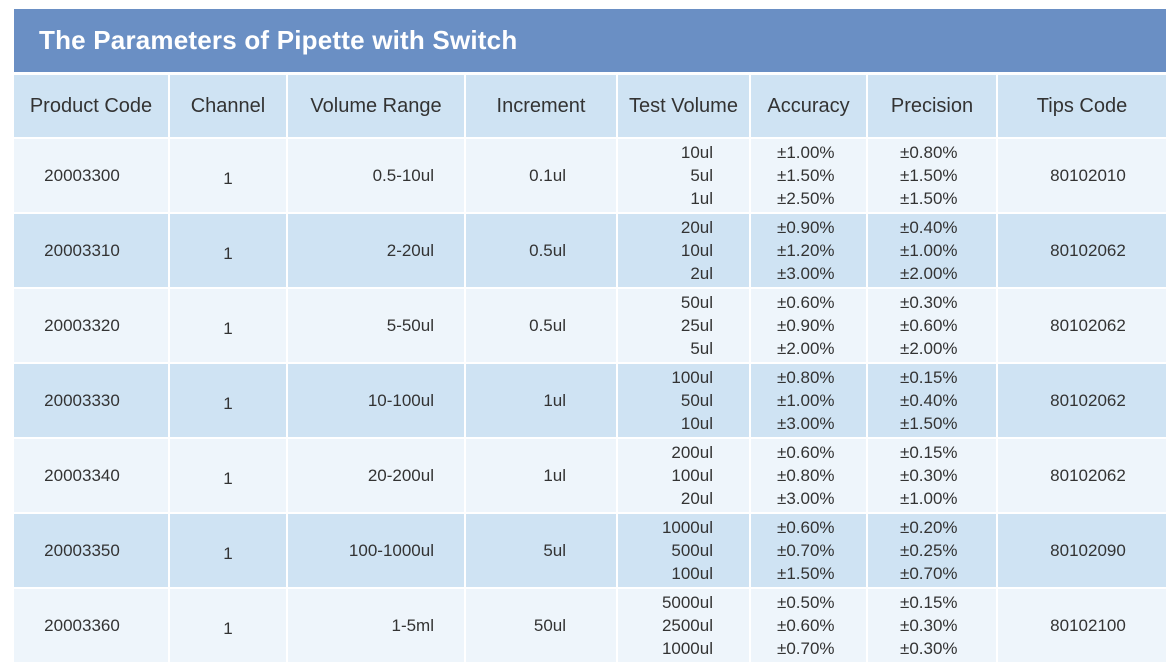  I want to click on accuracy-cell: ±0.60% ±0.80% ±3.00%, so click(809, 476).